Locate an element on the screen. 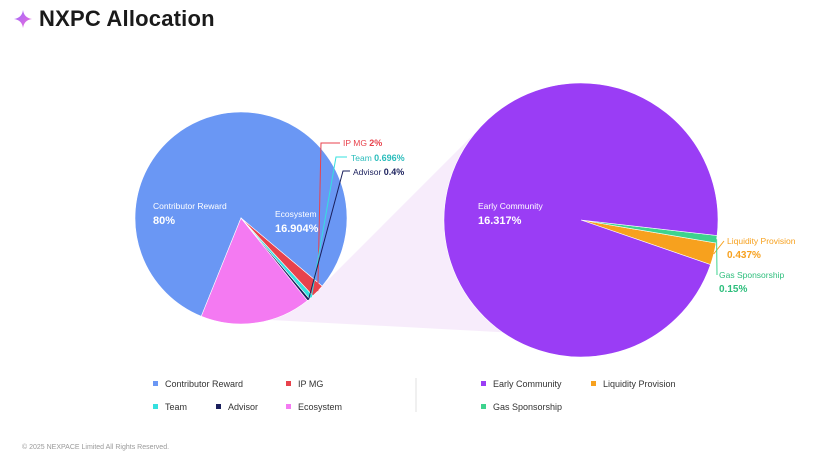 The image size is (816, 465). legend-label-early-community: Early Community is located at coordinates (527, 384).